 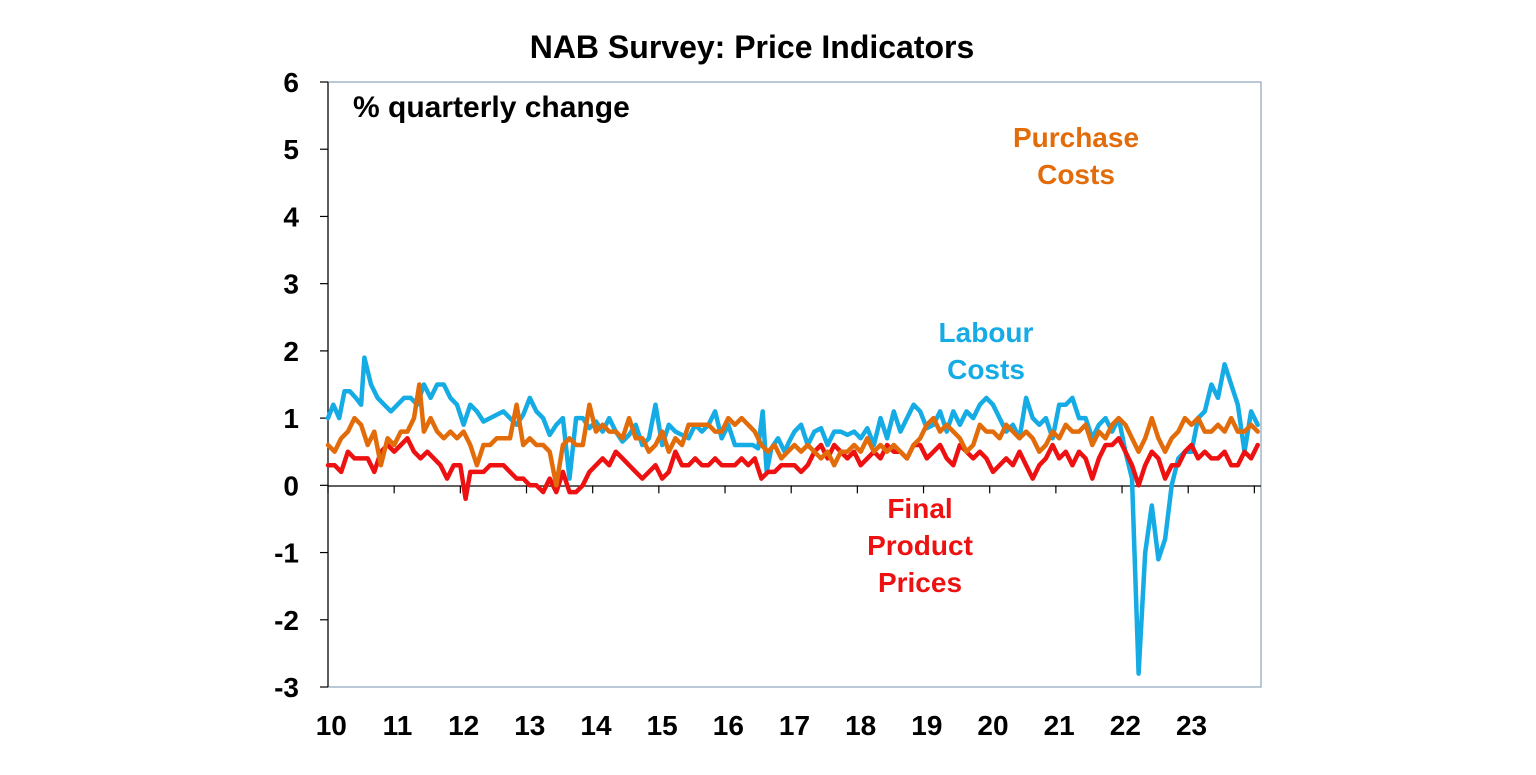 I want to click on x-tick-label: 16, so click(x=728, y=725).